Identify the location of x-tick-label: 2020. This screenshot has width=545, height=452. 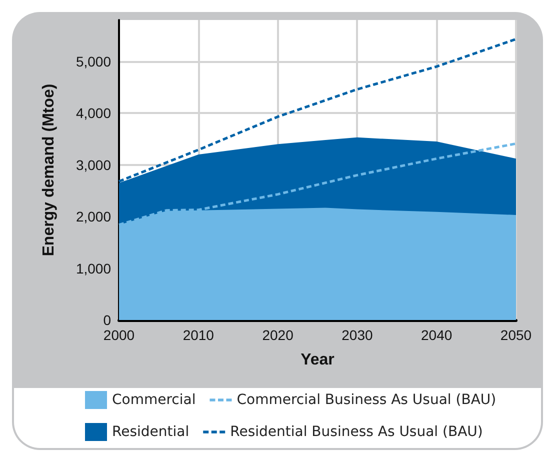
(278, 335).